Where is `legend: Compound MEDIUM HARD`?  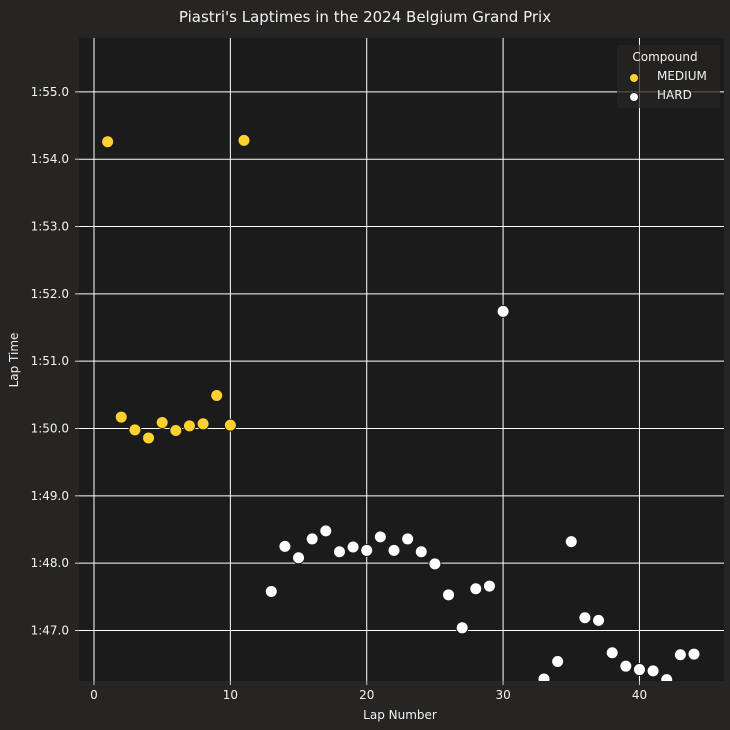 legend: Compound MEDIUM HARD is located at coordinates (668, 76).